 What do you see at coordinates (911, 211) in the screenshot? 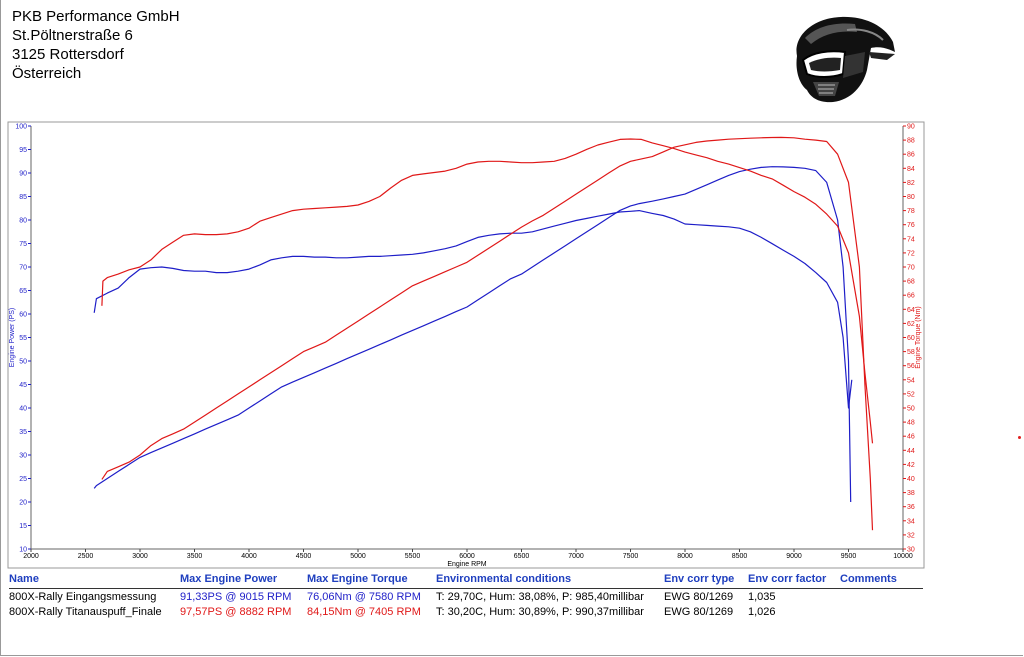
I see `right-tick-label: 78` at bounding box center [911, 211].